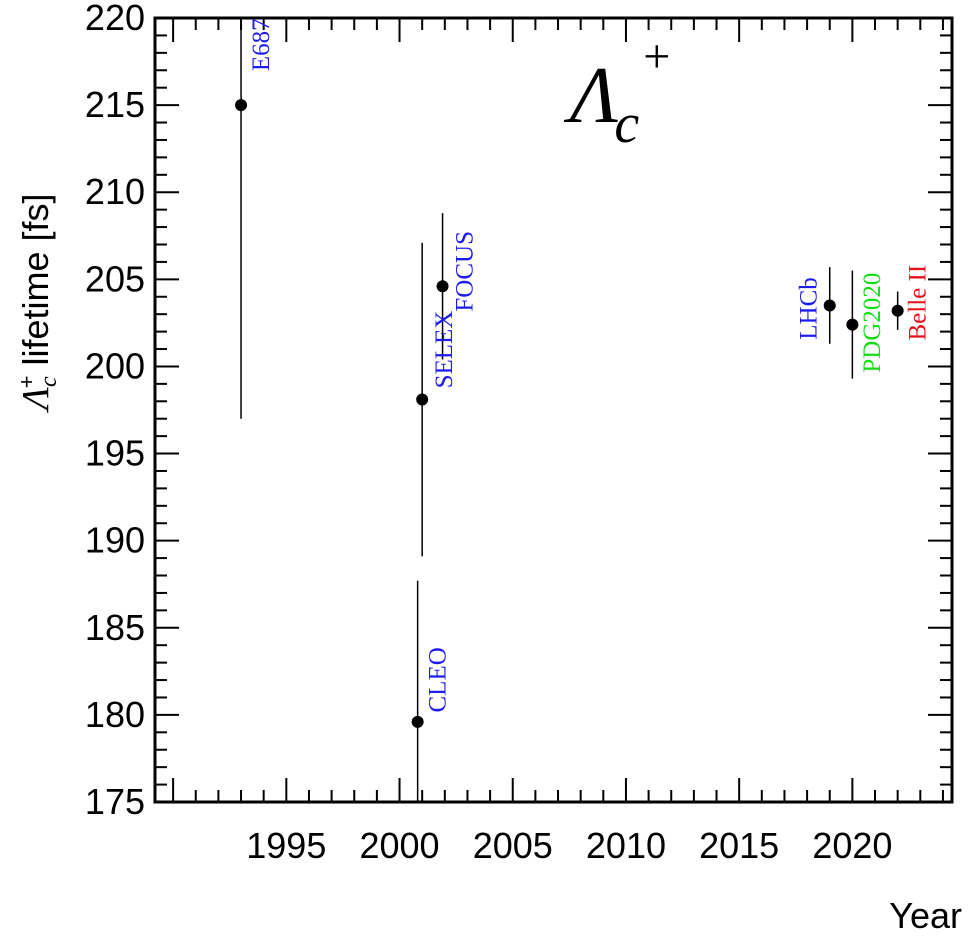  What do you see at coordinates (808, 308) in the screenshot?
I see `experiment-label: LHCb` at bounding box center [808, 308].